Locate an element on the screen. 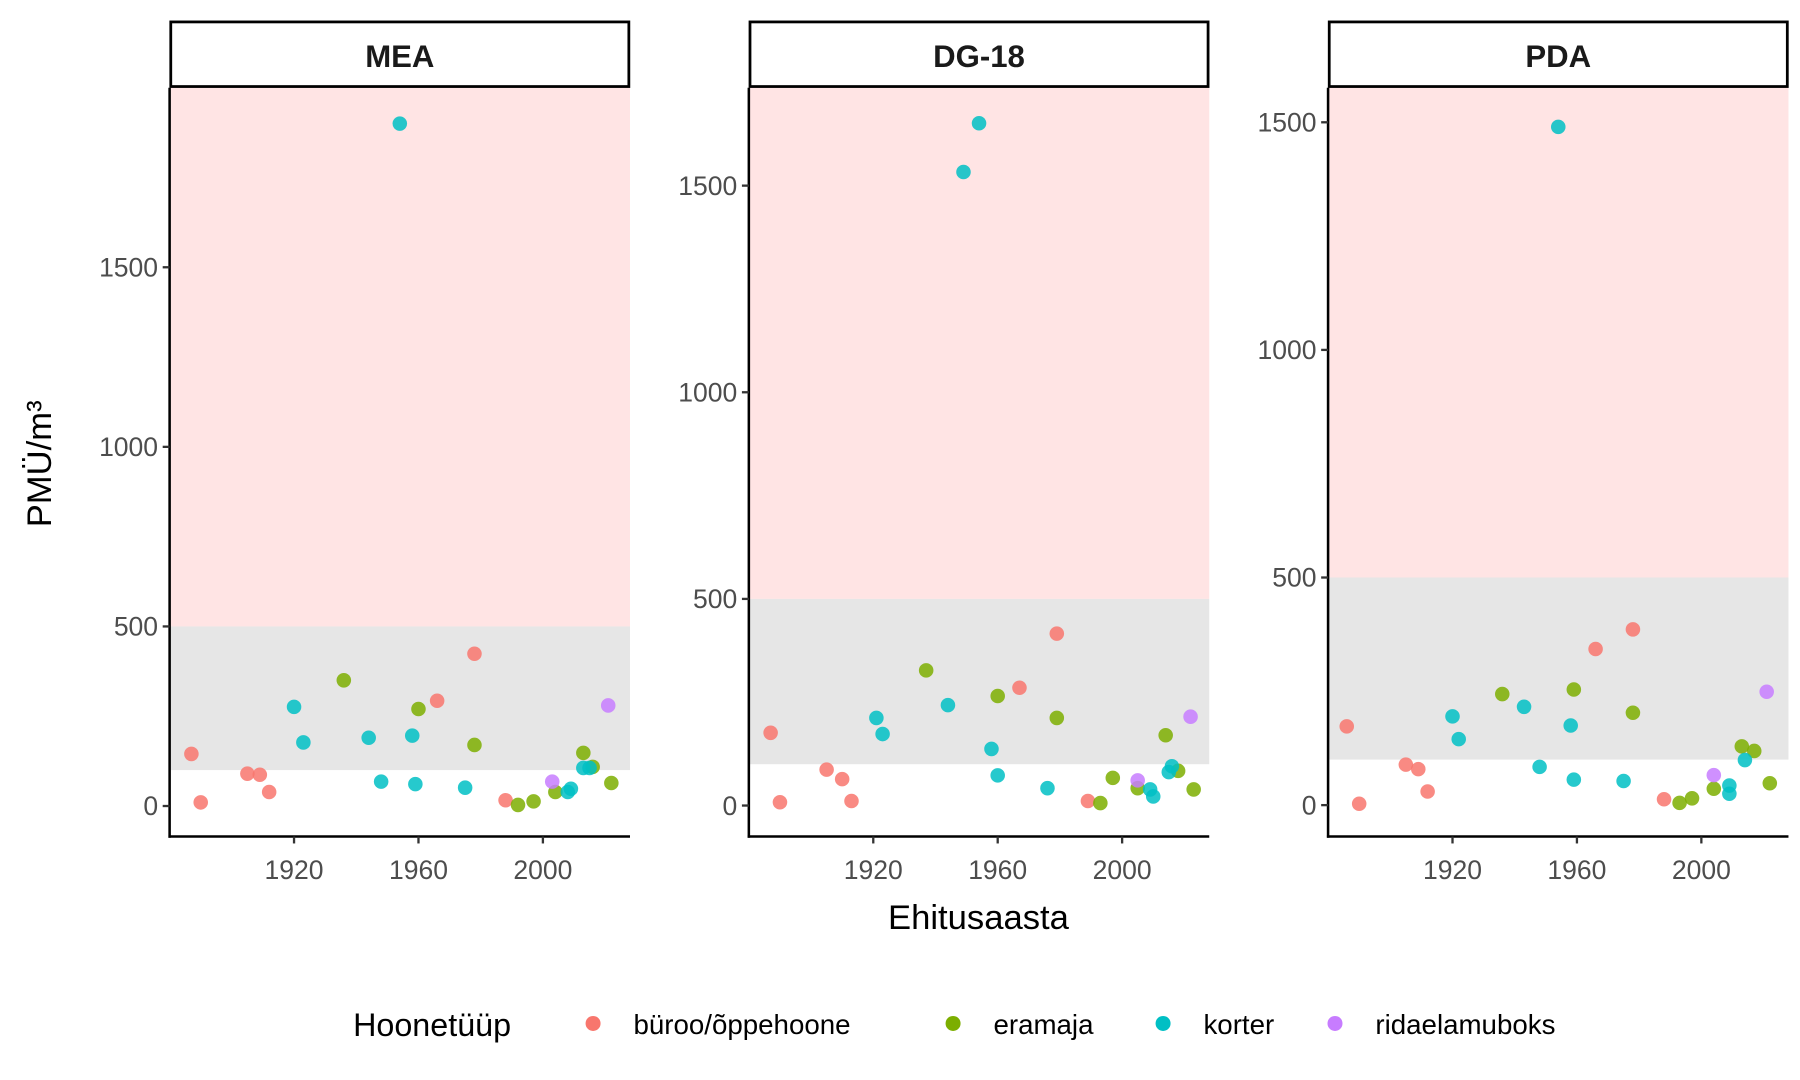  legend-label: ridaelamuboks is located at coordinates (1465, 1024).